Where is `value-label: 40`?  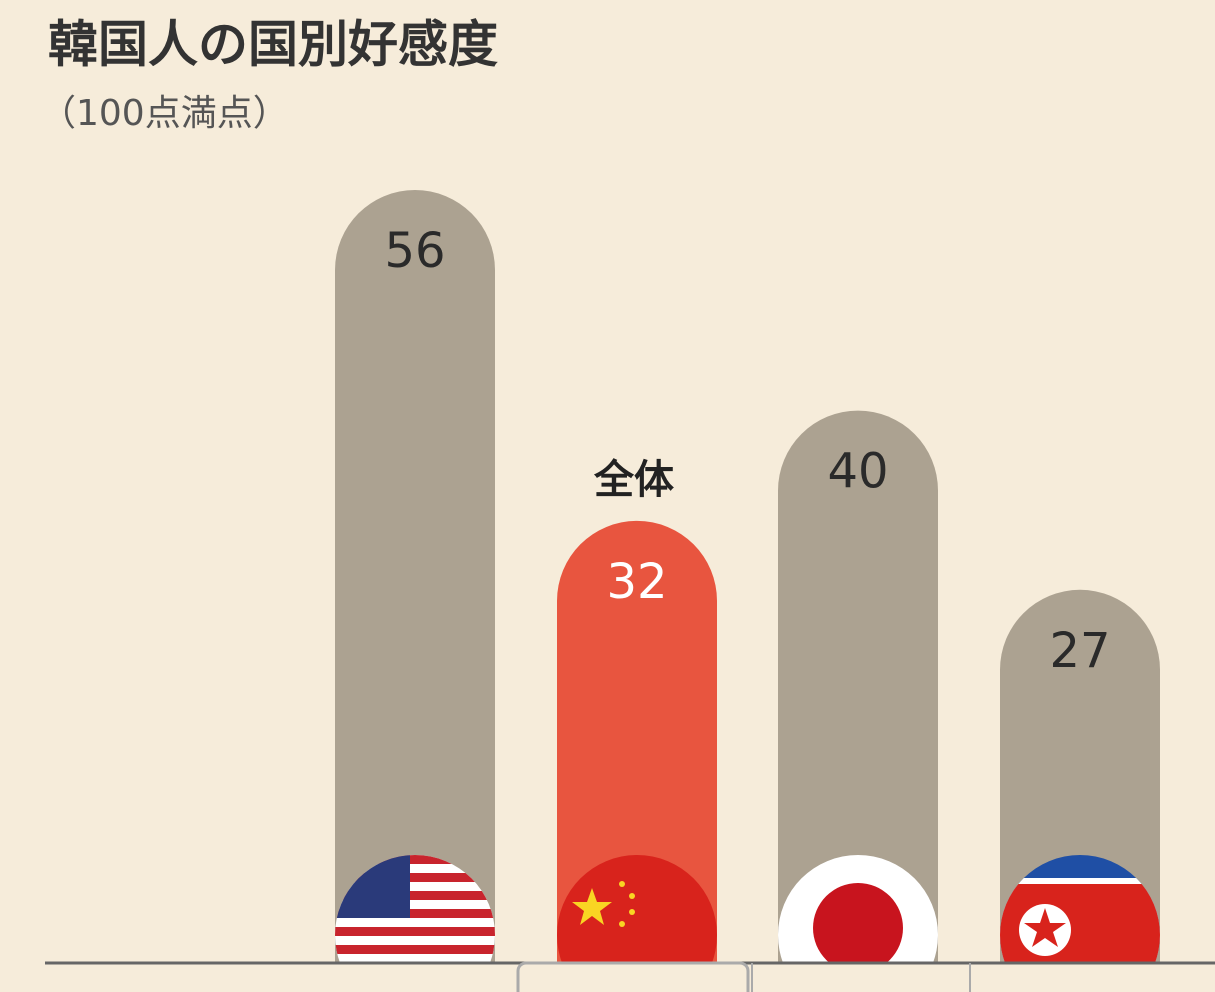
value-label: 40 is located at coordinates (857, 472).